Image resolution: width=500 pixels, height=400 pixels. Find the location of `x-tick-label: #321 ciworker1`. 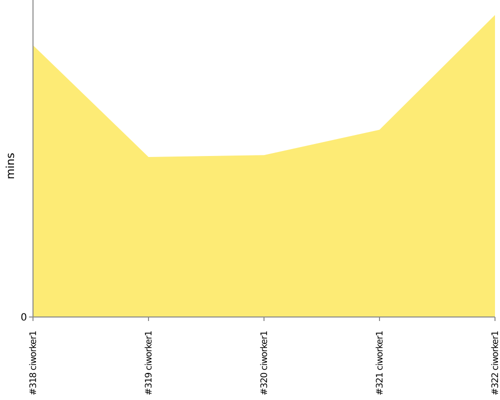

x-tick-label: #321 ciworker1 is located at coordinates (381, 363).